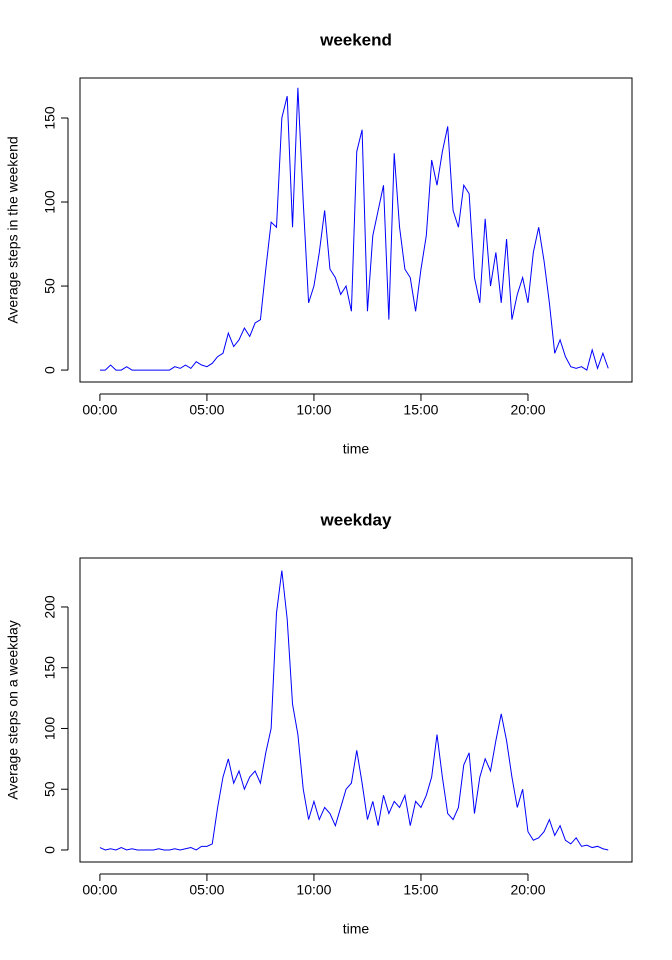 The width and height of the screenshot is (672, 960). What do you see at coordinates (13, 229) in the screenshot?
I see `y-axis-label: Average steps in the weekend` at bounding box center [13, 229].